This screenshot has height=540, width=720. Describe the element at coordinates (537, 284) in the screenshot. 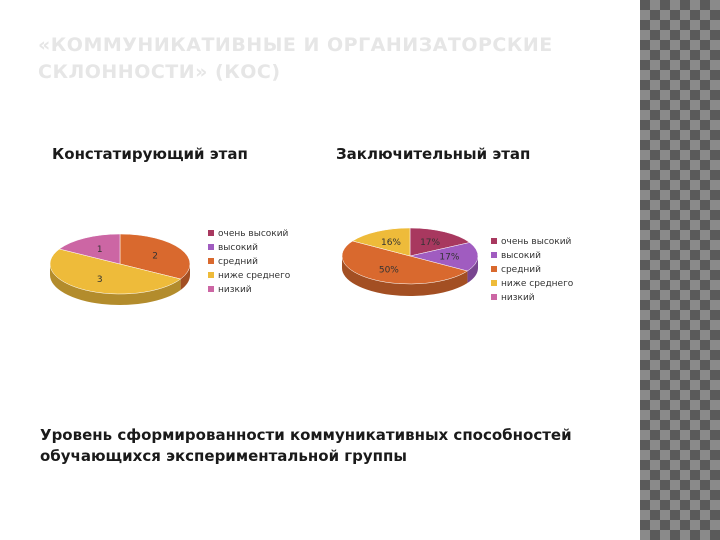

I see `legend-label-final-3: ниже среднего` at that location.